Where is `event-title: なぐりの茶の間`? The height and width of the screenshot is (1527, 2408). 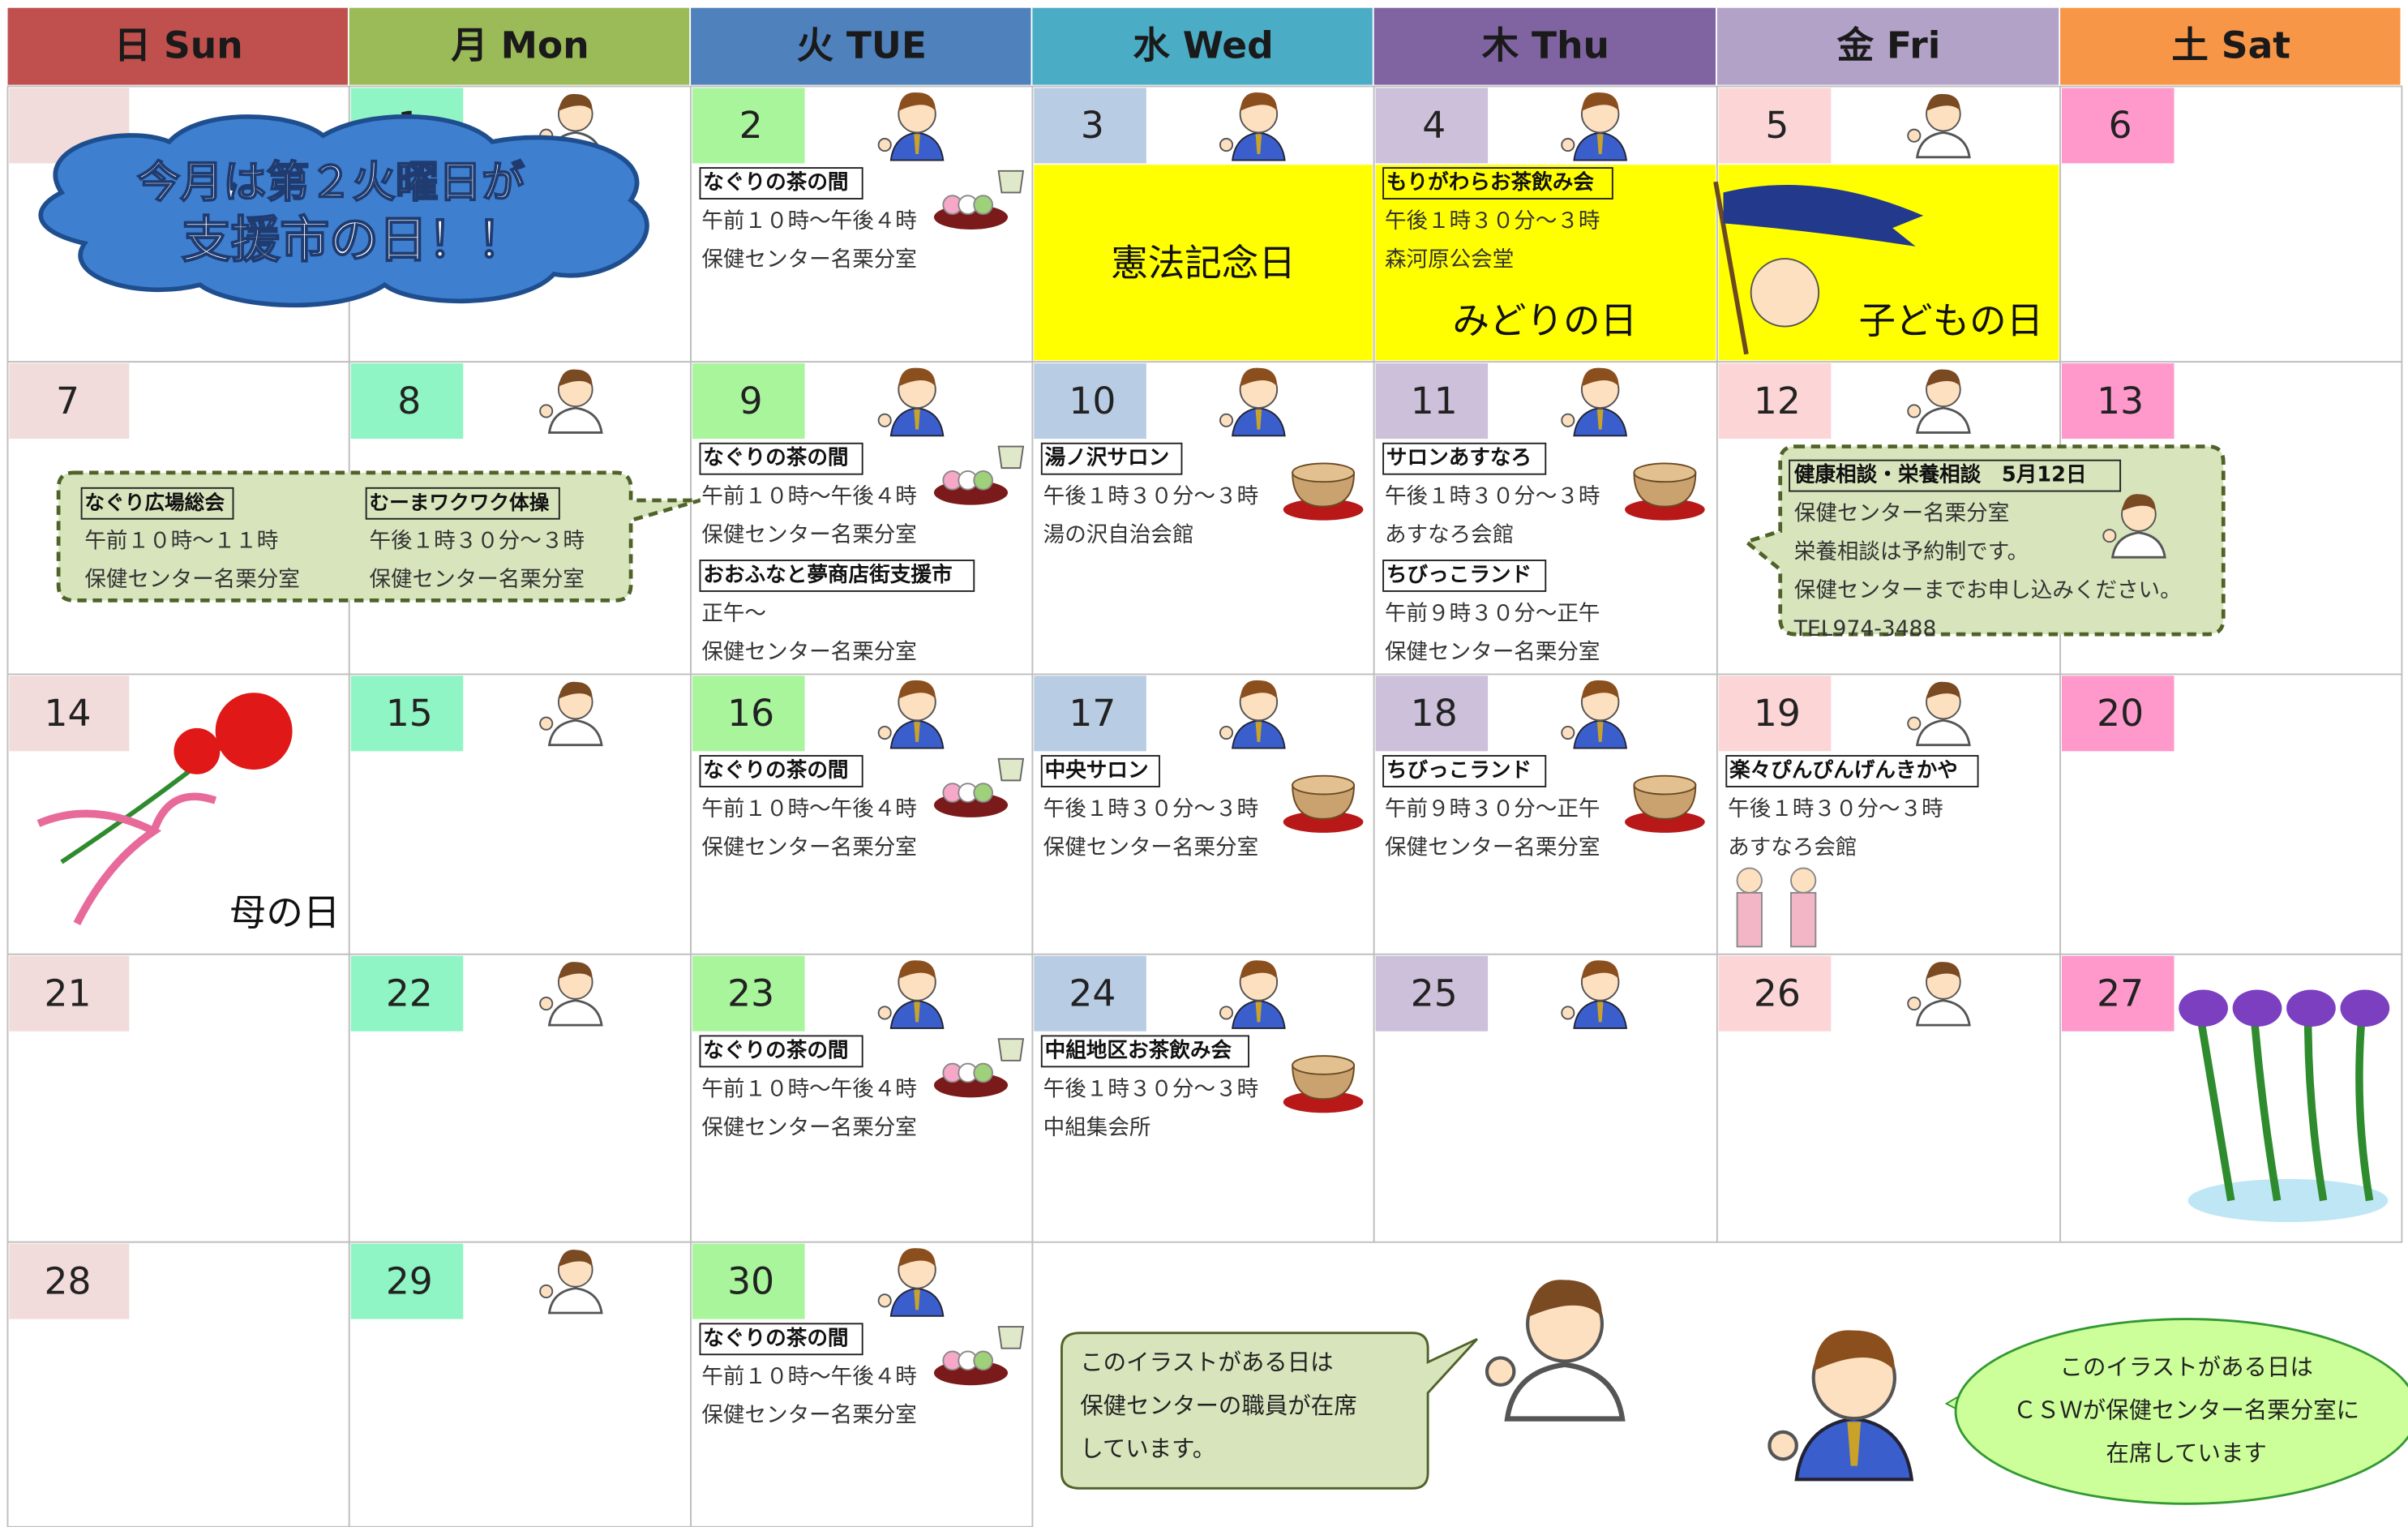 event-title: なぐりの茶の間 is located at coordinates (775, 182).